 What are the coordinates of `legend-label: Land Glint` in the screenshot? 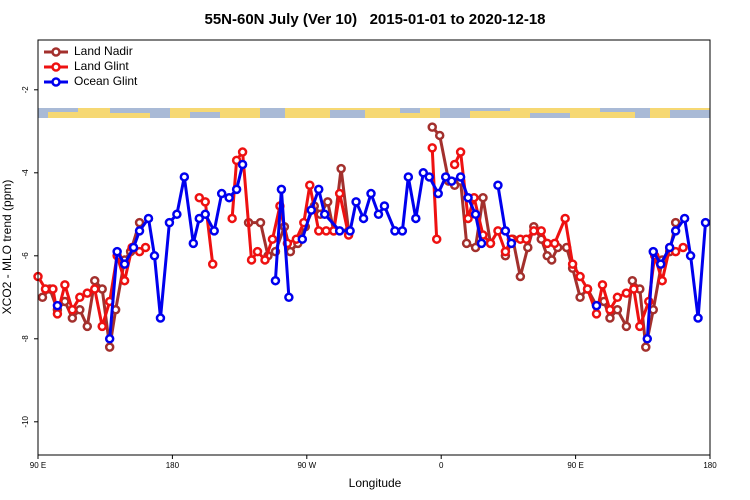 It's located at (101, 66).